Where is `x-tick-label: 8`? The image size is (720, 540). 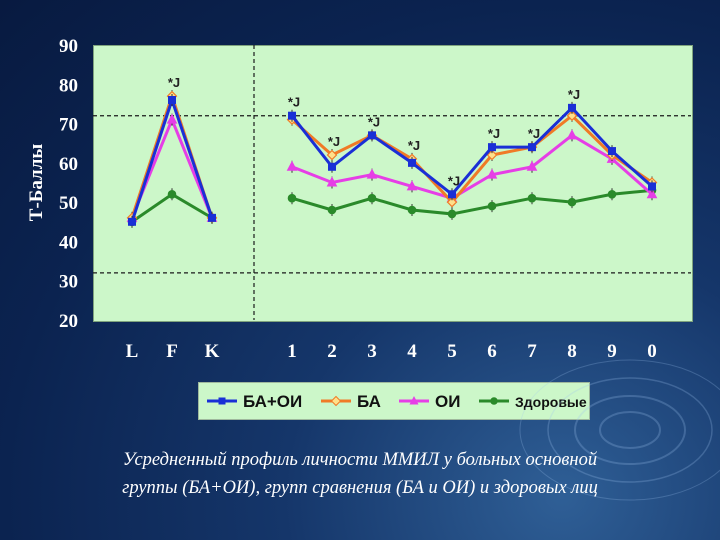 x-tick-label: 8 is located at coordinates (572, 351).